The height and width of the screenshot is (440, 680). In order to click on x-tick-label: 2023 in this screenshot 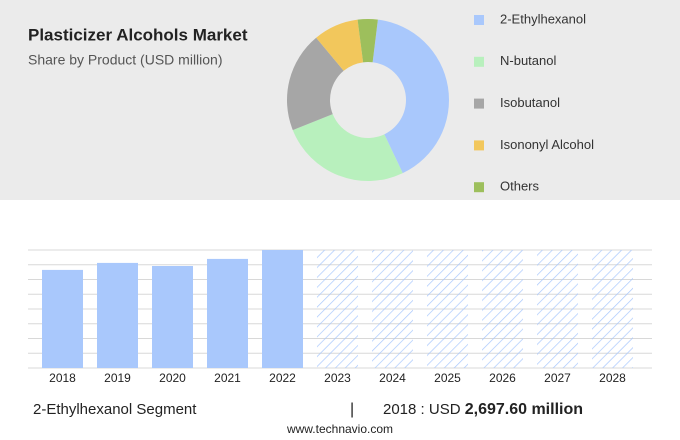, I will do `click(337, 378)`.